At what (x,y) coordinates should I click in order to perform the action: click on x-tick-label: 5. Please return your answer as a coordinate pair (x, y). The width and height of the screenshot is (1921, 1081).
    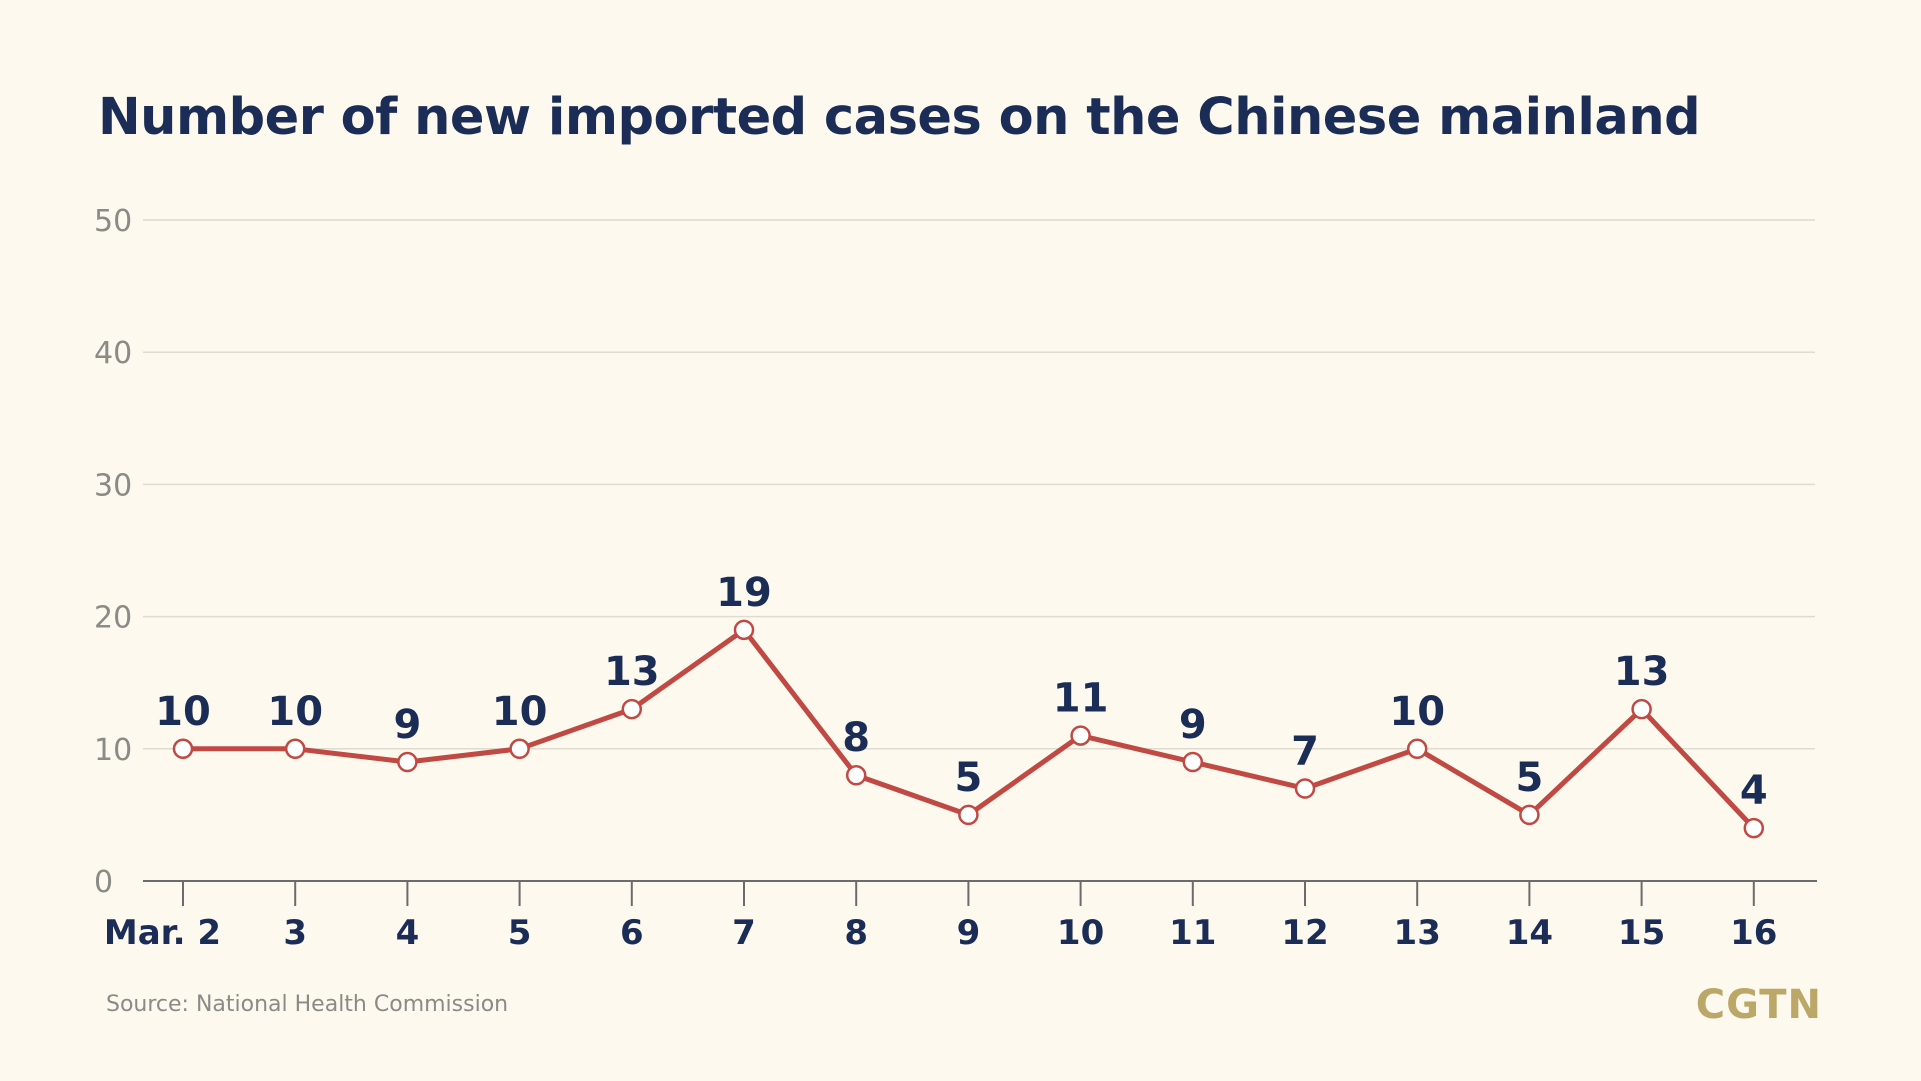
    Looking at the image, I should click on (520, 933).